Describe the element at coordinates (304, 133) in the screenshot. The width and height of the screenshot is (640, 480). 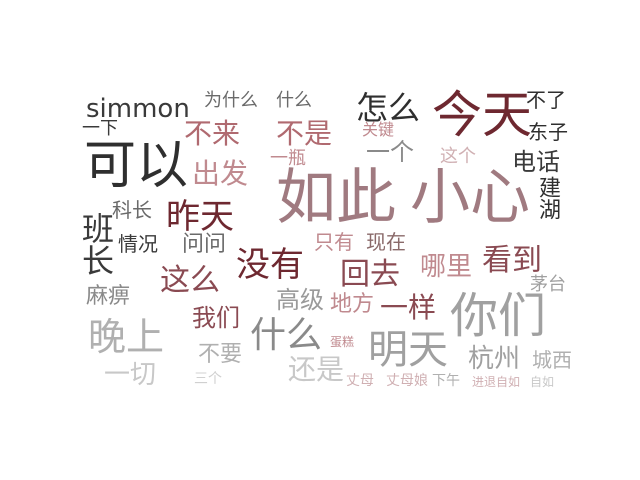
I see `word-bu-shi: 不是` at that location.